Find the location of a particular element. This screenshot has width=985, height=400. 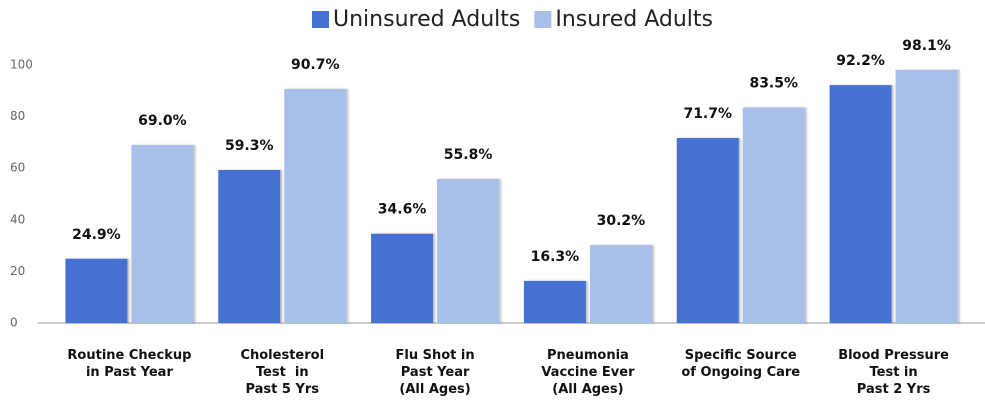

x-tick-label-line: Cholesterol is located at coordinates (282, 355).